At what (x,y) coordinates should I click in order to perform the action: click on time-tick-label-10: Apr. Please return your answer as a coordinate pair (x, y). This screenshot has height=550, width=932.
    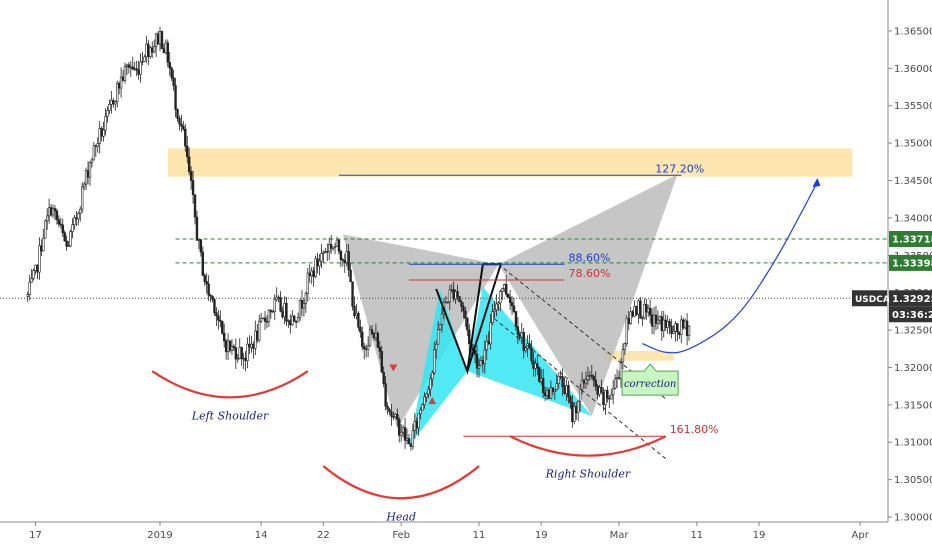
    Looking at the image, I should click on (861, 535).